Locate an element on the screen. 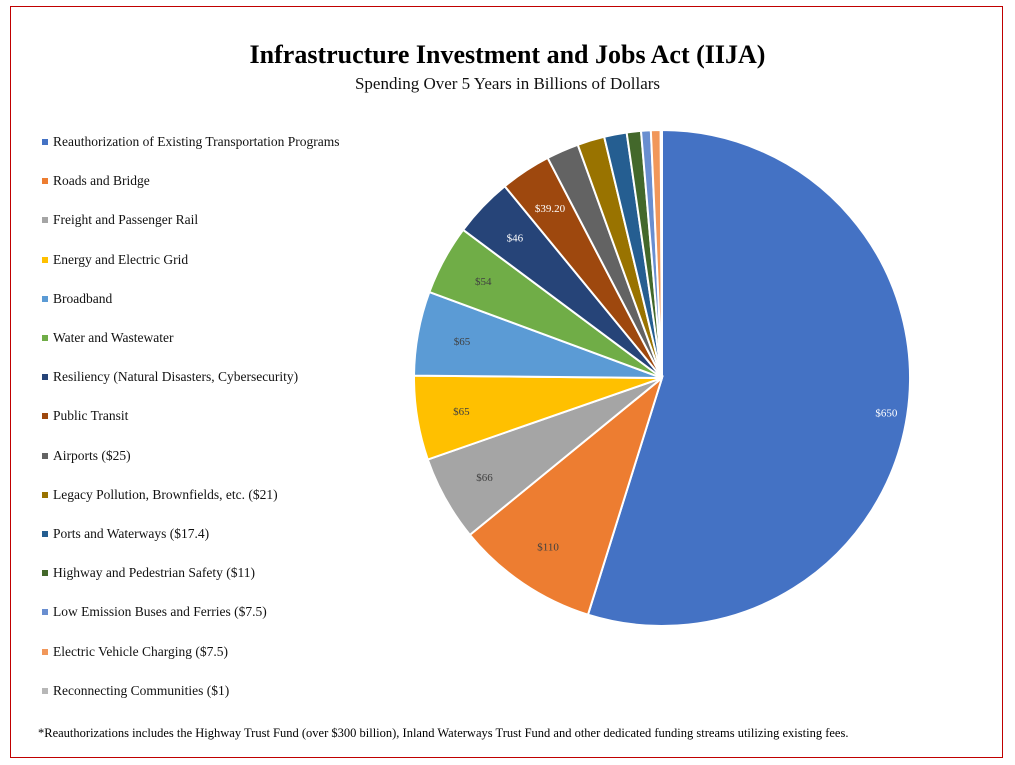 Image resolution: width=1015 pixels, height=765 pixels. legend-label: Airports ($25) is located at coordinates (92, 455).